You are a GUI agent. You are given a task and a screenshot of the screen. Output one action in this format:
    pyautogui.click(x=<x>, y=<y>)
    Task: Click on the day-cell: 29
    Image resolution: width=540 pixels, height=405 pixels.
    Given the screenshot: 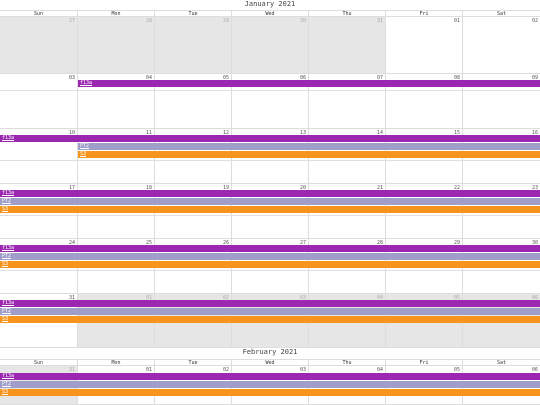 What is the action you would take?
    pyautogui.click(x=192, y=45)
    